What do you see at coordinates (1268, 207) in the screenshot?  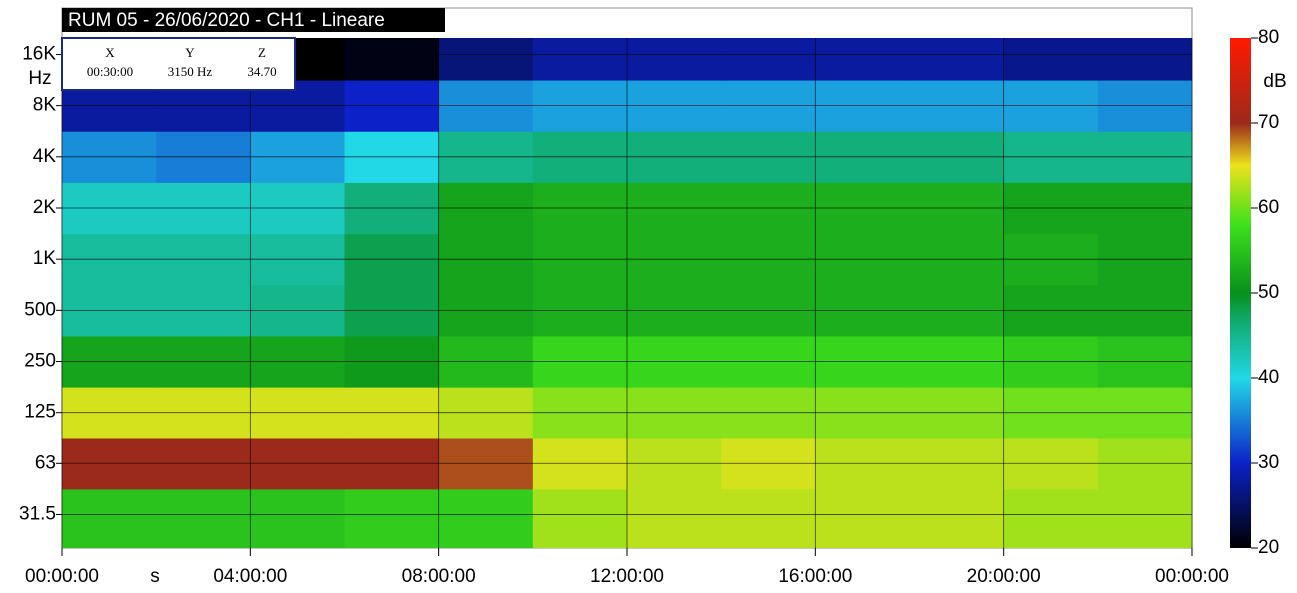 I see `colorbar-tick-label: 60` at bounding box center [1268, 207].